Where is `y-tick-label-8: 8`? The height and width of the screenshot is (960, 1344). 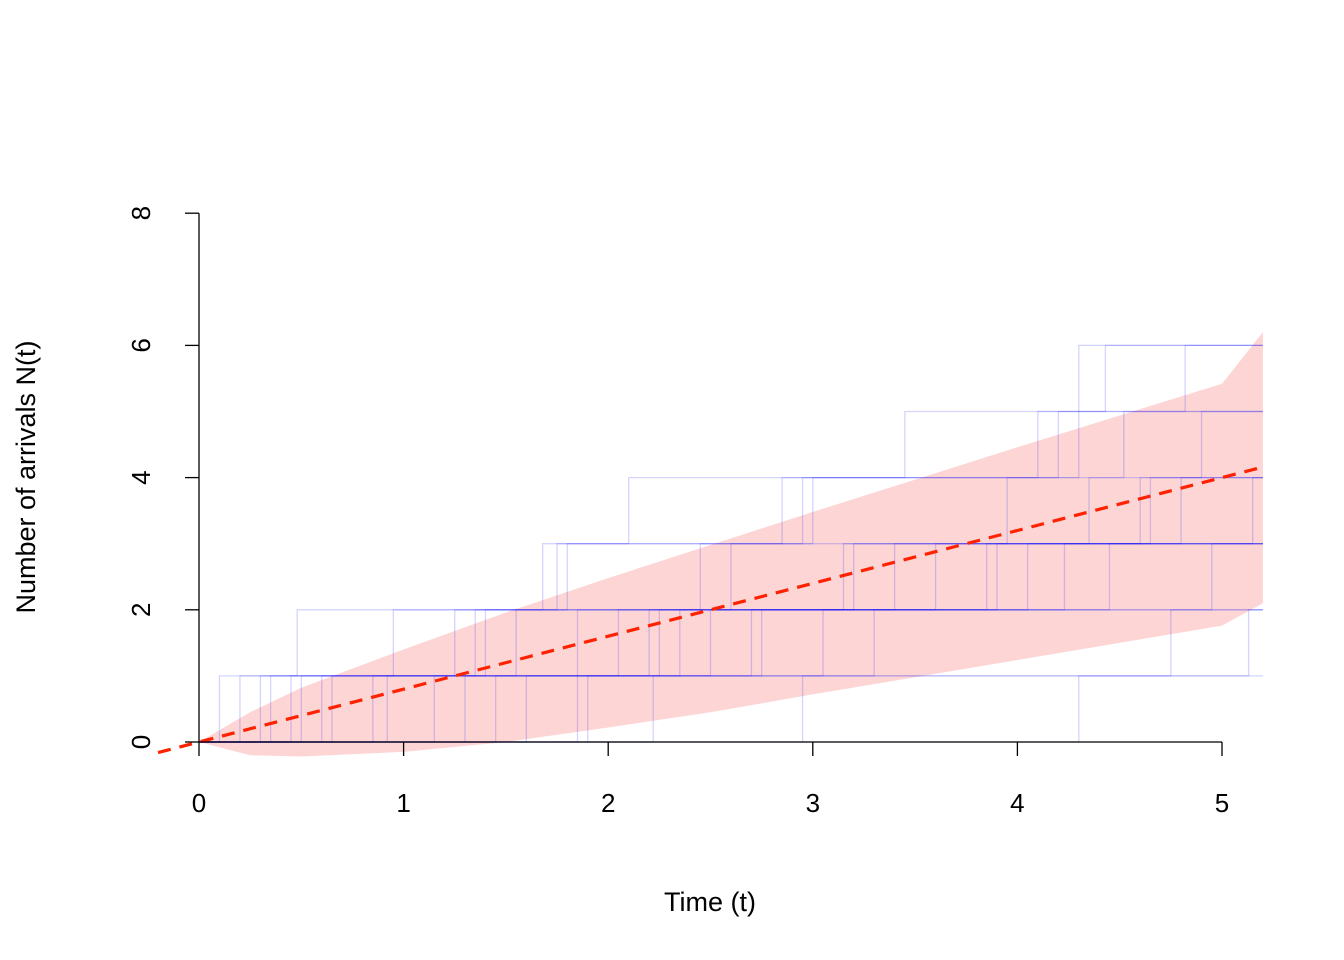 y-tick-label-8: 8 is located at coordinates (141, 213).